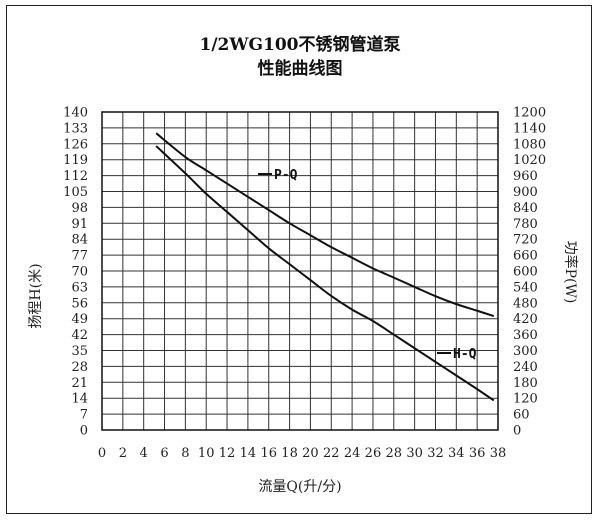 The height and width of the screenshot is (521, 600). Describe the element at coordinates (529, 144) in the screenshot. I see `y-right-tick-label: 1080` at that location.